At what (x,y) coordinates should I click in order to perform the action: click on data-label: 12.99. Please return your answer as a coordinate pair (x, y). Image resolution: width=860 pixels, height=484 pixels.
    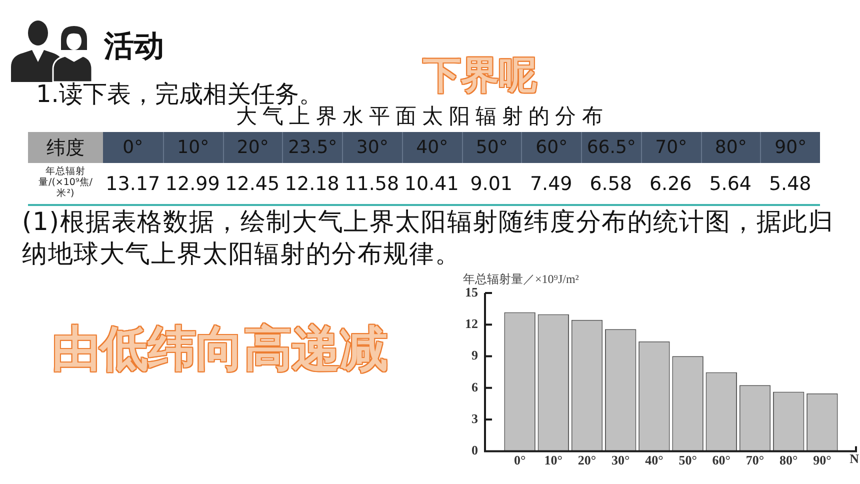
    Looking at the image, I should click on (192, 184).